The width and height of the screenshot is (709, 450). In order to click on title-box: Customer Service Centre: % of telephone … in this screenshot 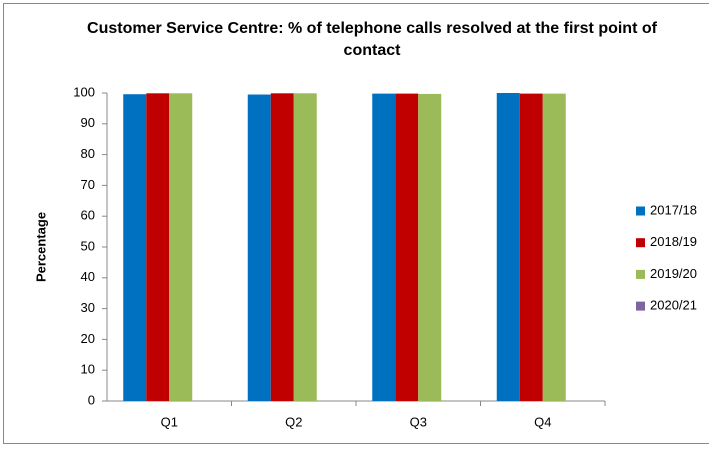, I will do `click(372, 39)`.